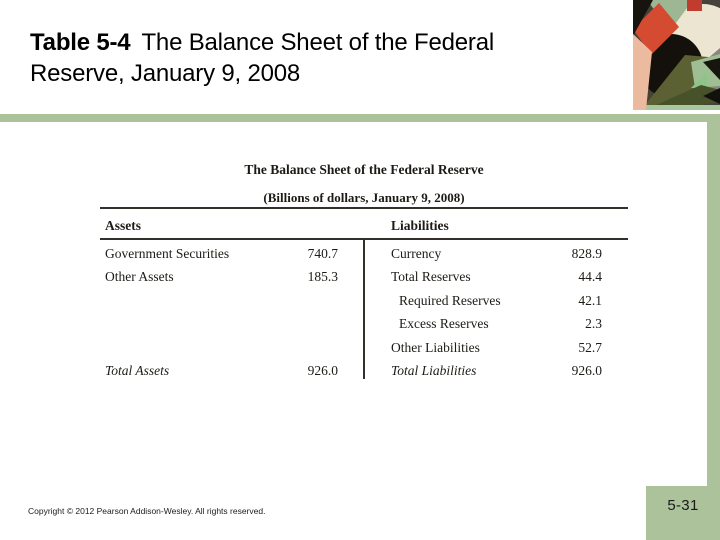 The image size is (720, 540). Describe the element at coordinates (364, 239) in the screenshot. I see `rule-under-headers` at that location.